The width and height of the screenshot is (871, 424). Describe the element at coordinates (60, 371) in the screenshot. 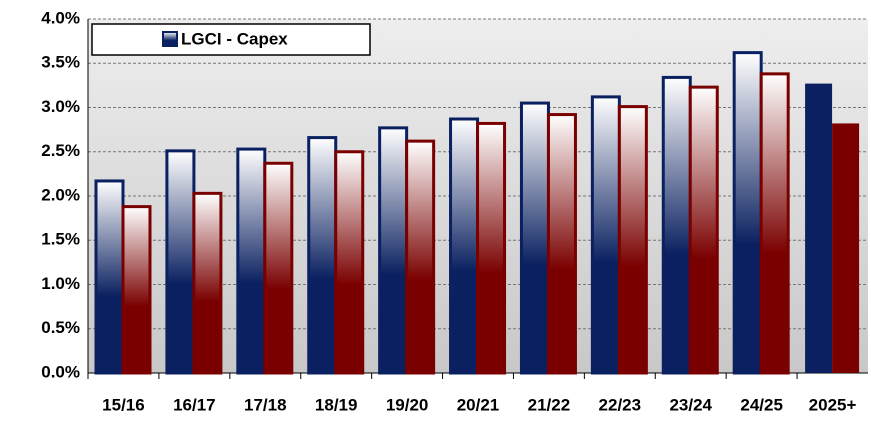

I see `y-tick-label: 0.0%` at that location.